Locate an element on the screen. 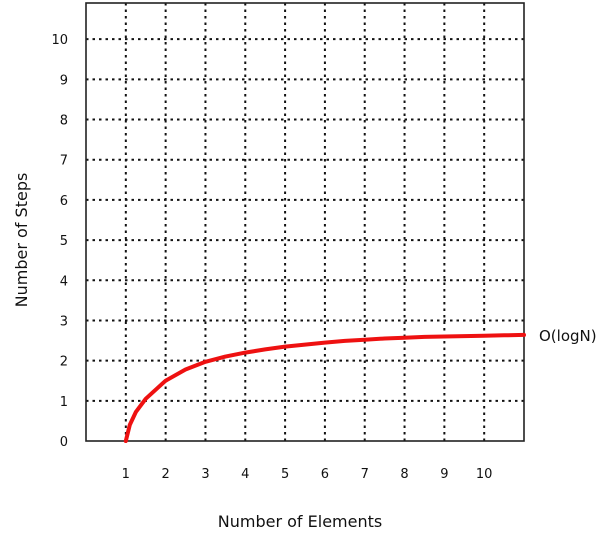 The image size is (616, 543). y-tick-label: 8 is located at coordinates (64, 121).